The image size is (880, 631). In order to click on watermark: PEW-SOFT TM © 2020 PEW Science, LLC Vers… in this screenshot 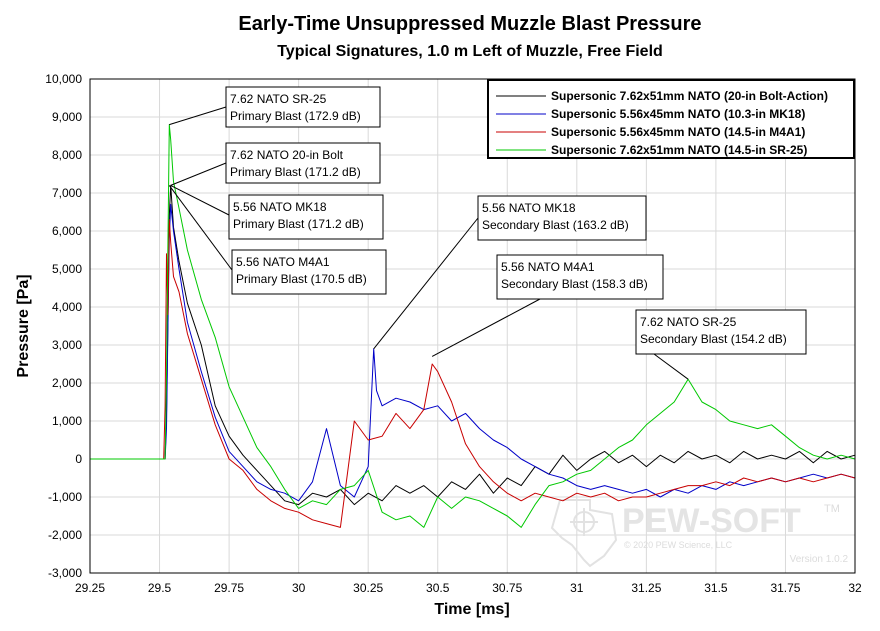, I will do `click(699, 533)`.